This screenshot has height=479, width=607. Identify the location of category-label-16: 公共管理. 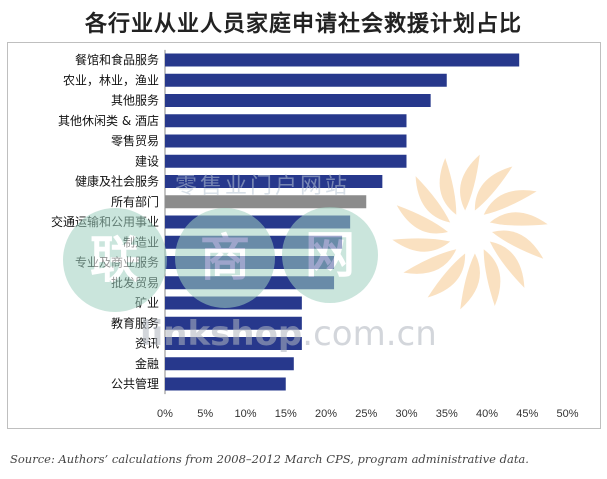
(135, 383).